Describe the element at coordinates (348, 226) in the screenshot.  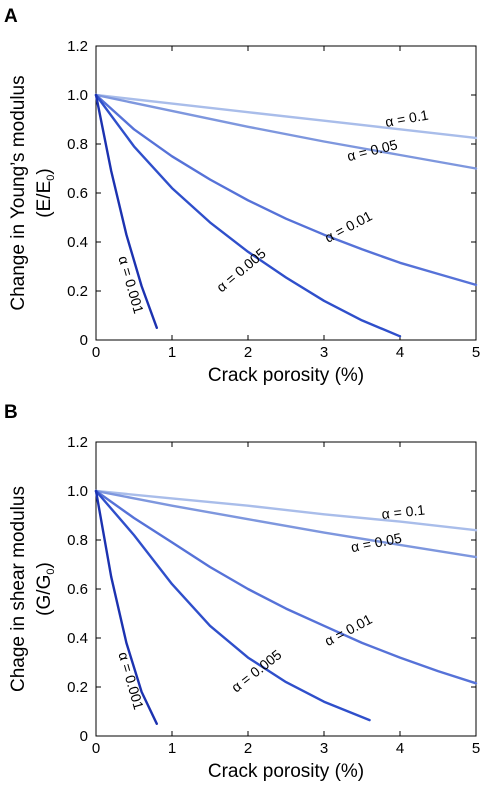
I see `panel-a-series-label-2: α = 0.01` at that location.